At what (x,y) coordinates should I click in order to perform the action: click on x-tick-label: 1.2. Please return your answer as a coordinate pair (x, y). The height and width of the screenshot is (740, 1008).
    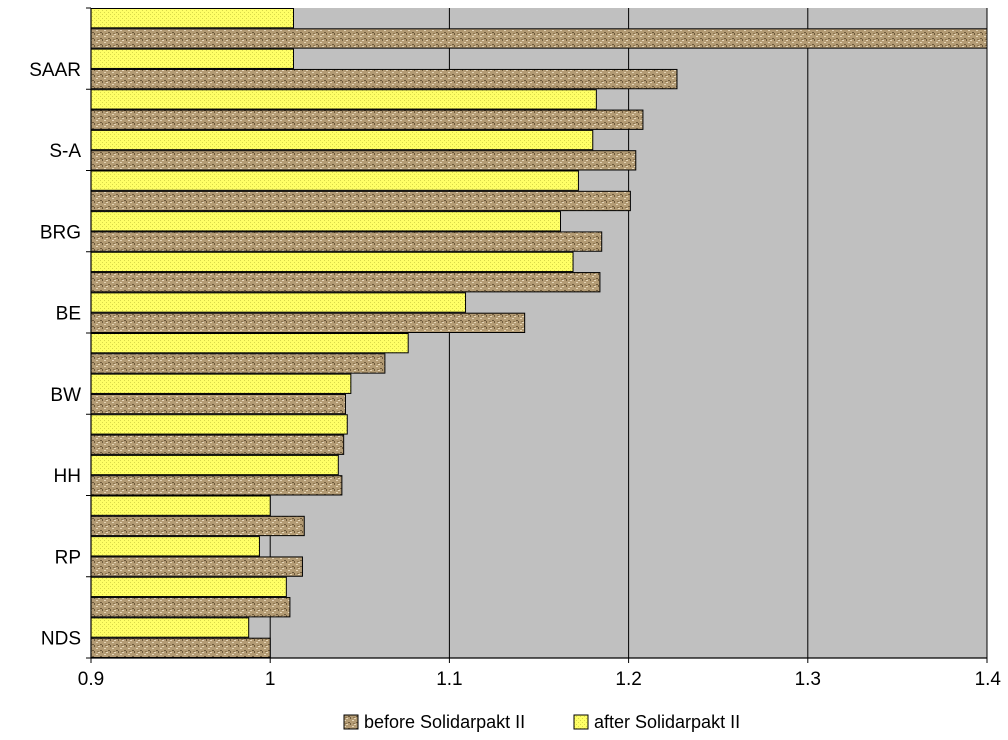
    Looking at the image, I should click on (628, 679).